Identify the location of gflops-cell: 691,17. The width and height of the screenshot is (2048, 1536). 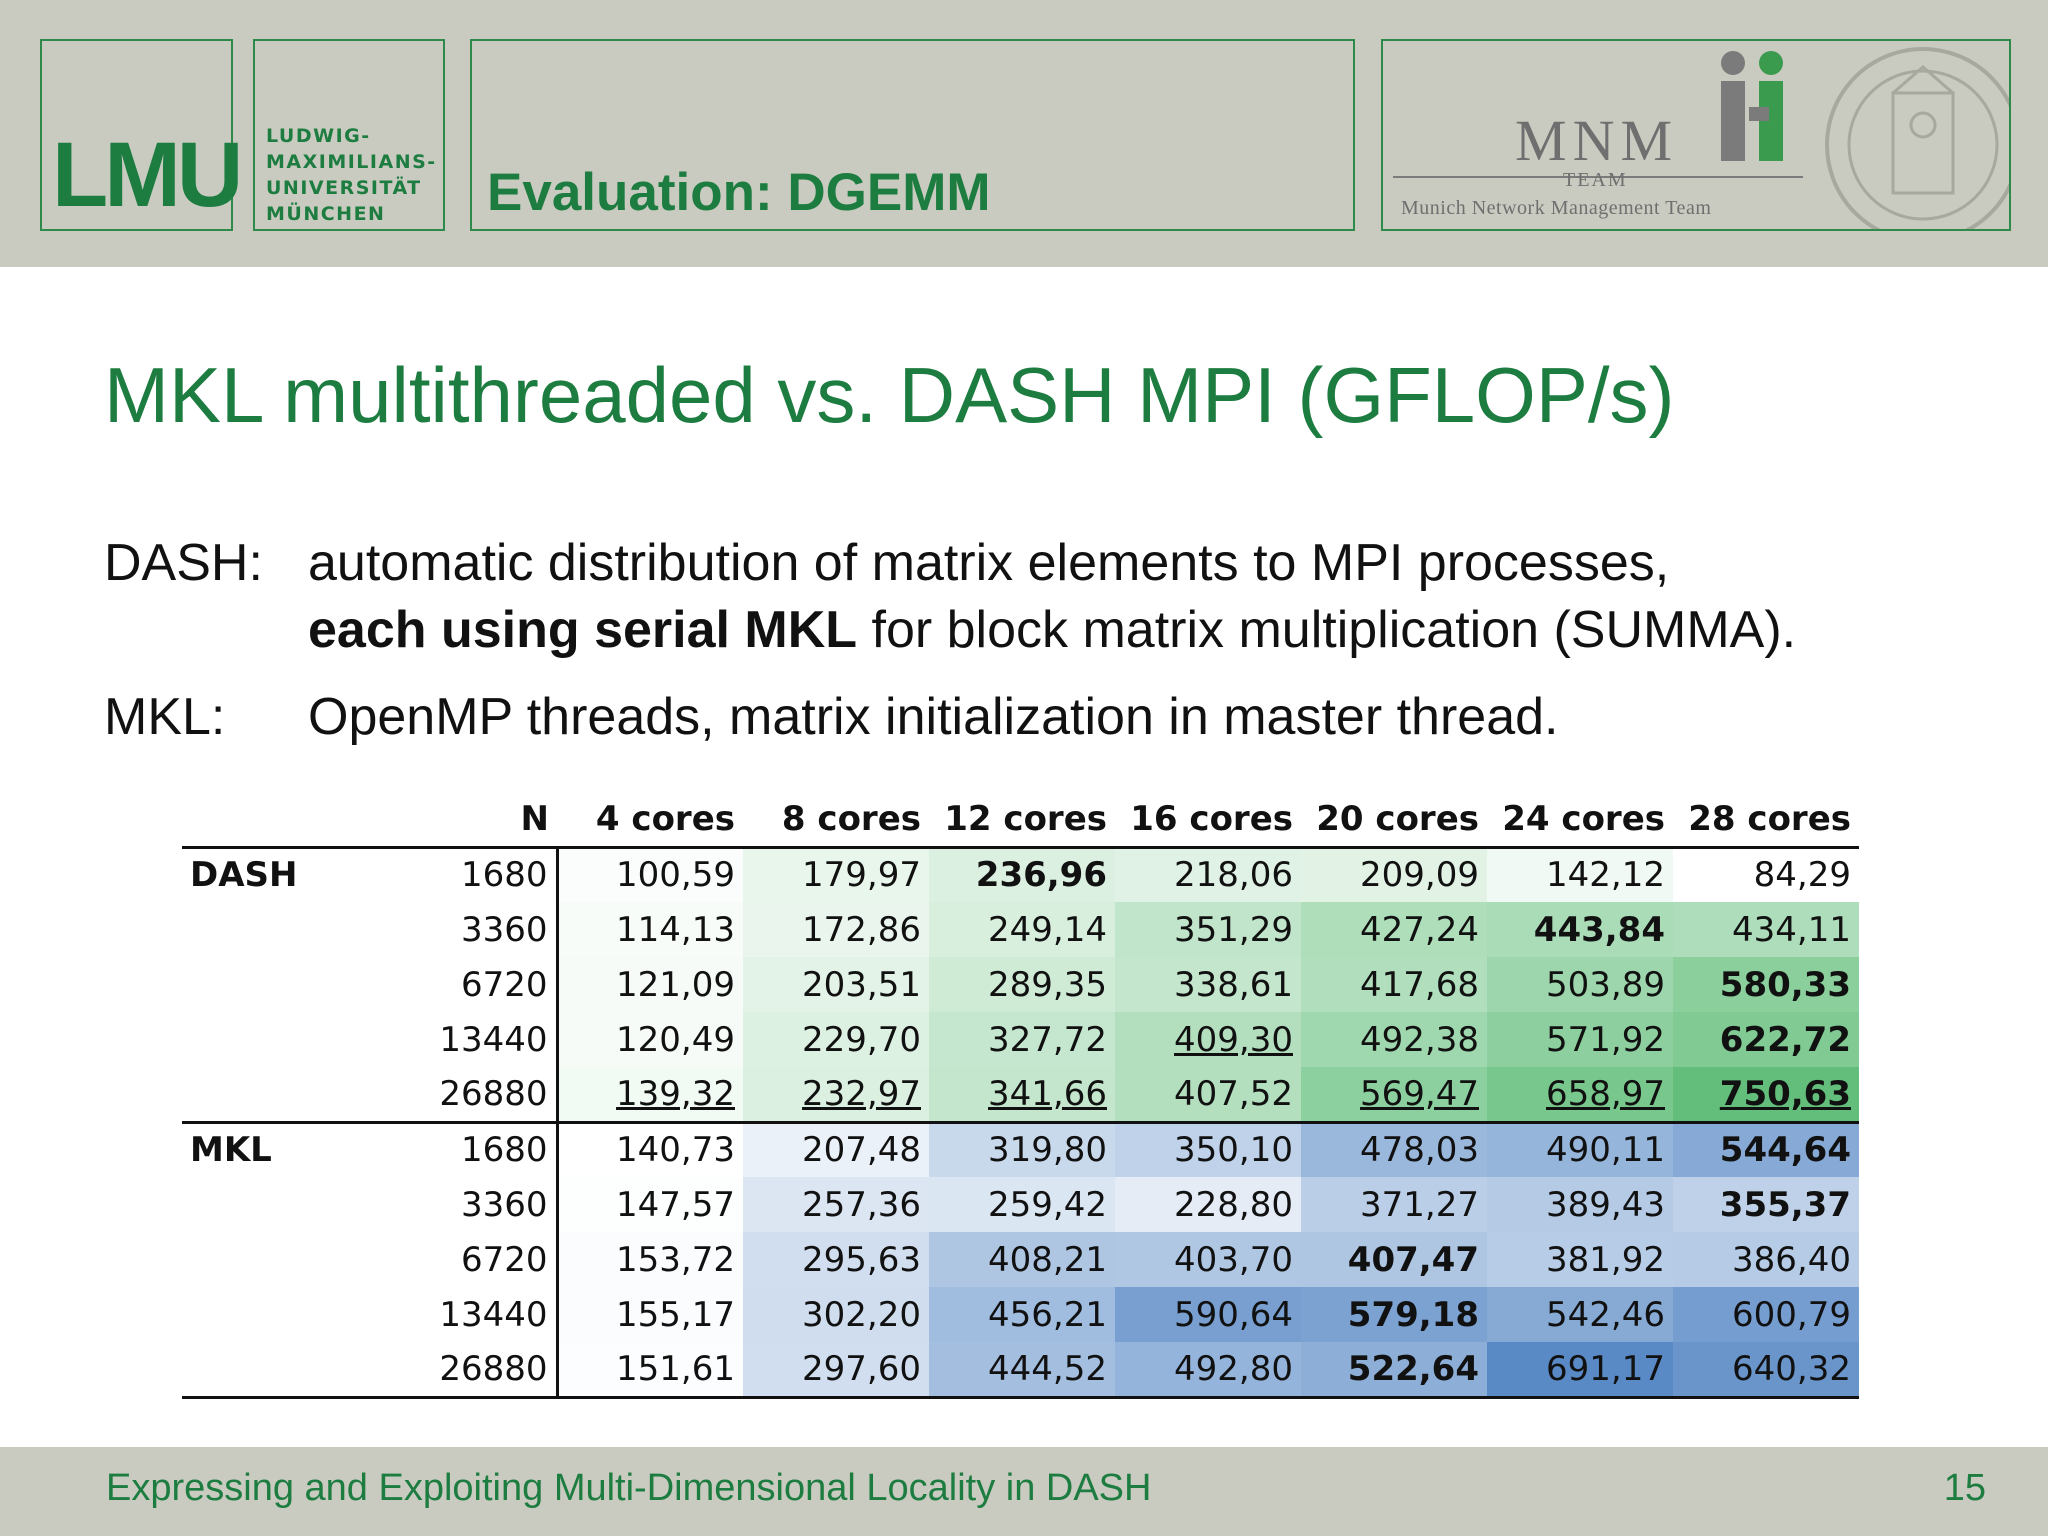
(1580, 1370).